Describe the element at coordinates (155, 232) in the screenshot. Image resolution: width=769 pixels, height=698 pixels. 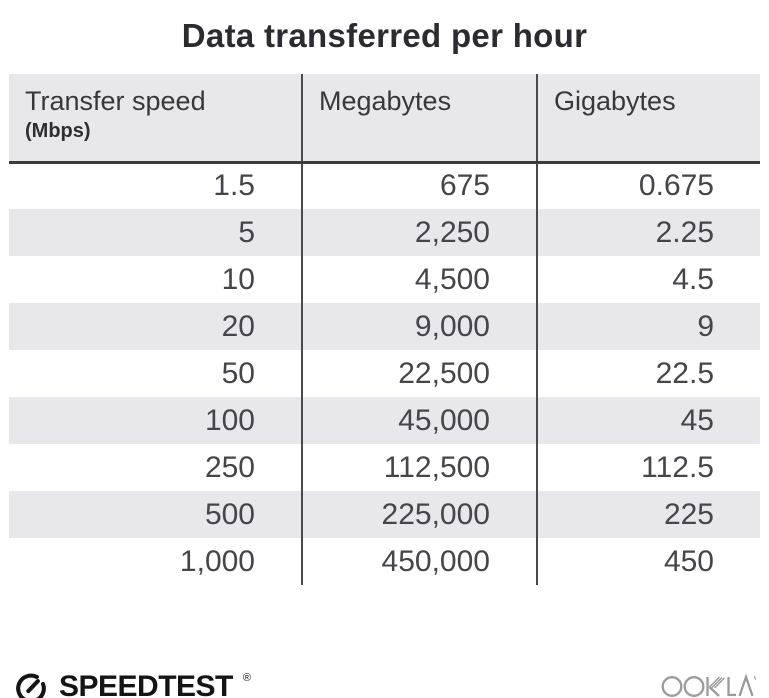
I see `cell-speed: 5` at that location.